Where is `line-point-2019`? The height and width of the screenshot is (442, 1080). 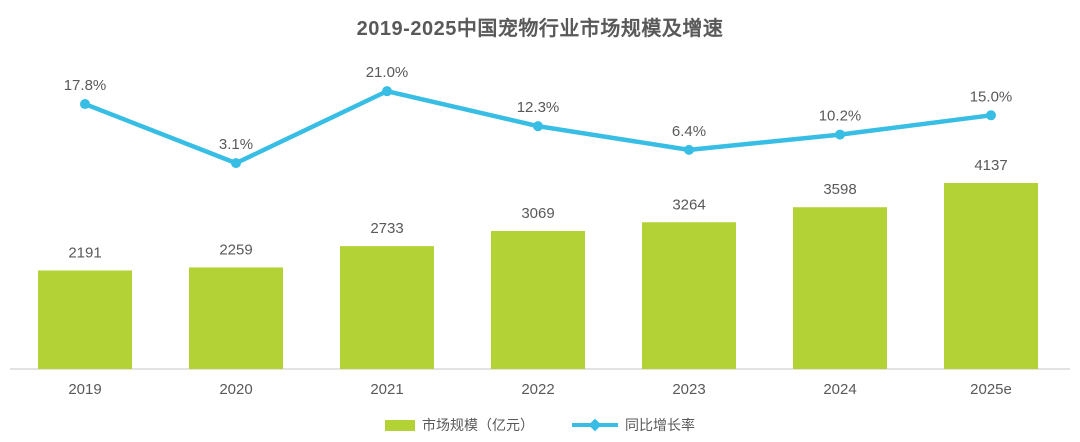
line-point-2019 is located at coordinates (85, 104).